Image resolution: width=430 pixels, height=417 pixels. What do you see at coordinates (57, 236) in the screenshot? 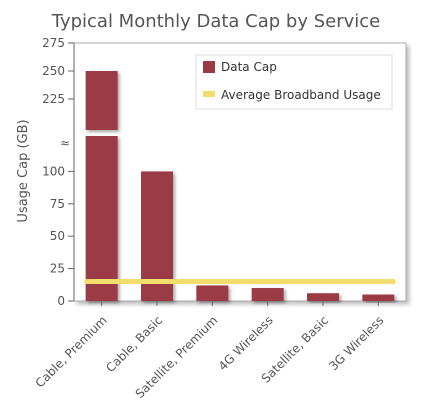
I see `y-tick-label: 50` at bounding box center [57, 236].